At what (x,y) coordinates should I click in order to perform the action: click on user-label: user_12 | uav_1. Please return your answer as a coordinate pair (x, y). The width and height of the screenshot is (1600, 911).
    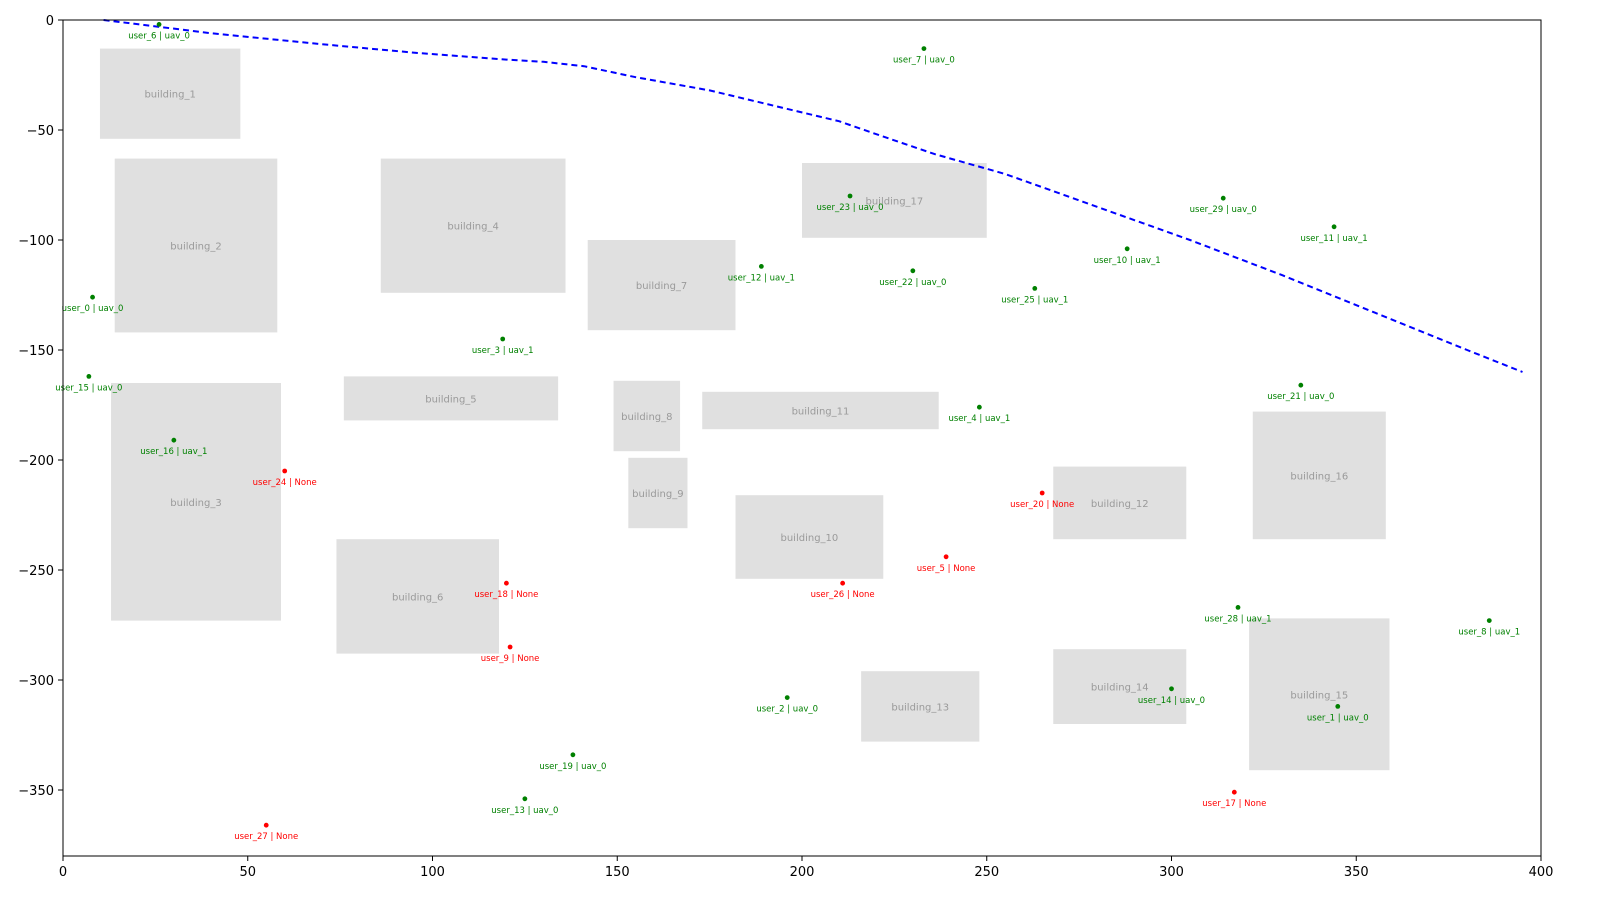
    Looking at the image, I should click on (761, 278).